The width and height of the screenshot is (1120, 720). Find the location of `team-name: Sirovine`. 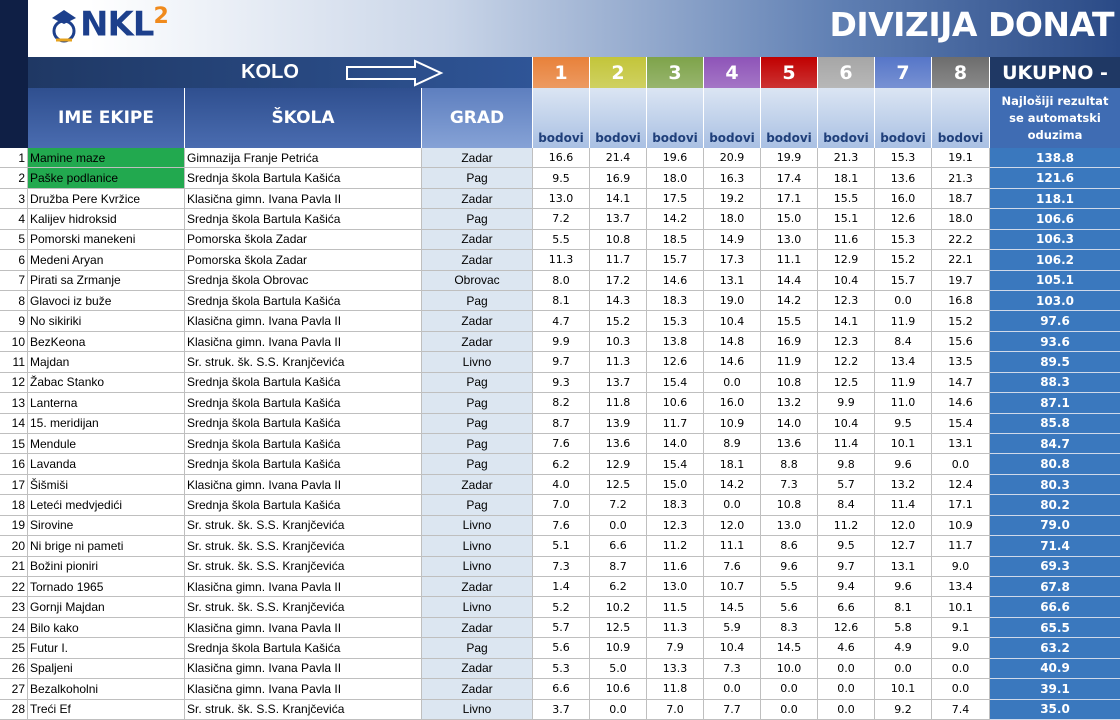

team-name: Sirovine is located at coordinates (106, 526).